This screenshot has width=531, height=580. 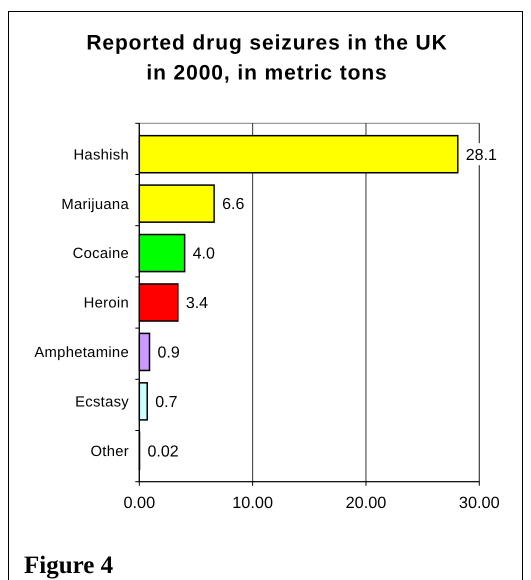 What do you see at coordinates (197, 303) in the screenshot?
I see `data-label: 3.4` at bounding box center [197, 303].